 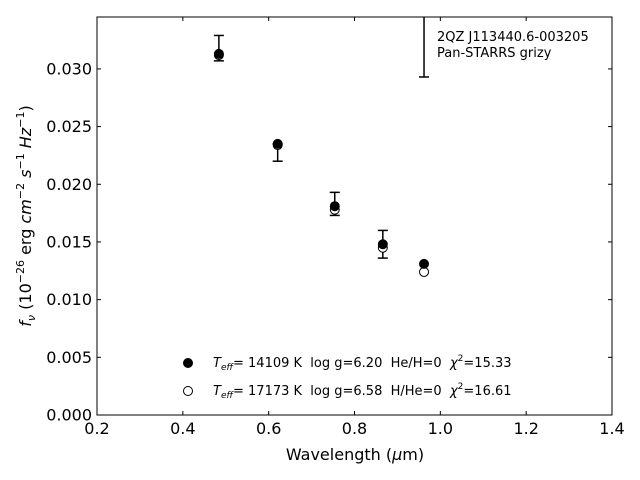 I want to click on x-tick-label: 1.0, so click(x=440, y=428).